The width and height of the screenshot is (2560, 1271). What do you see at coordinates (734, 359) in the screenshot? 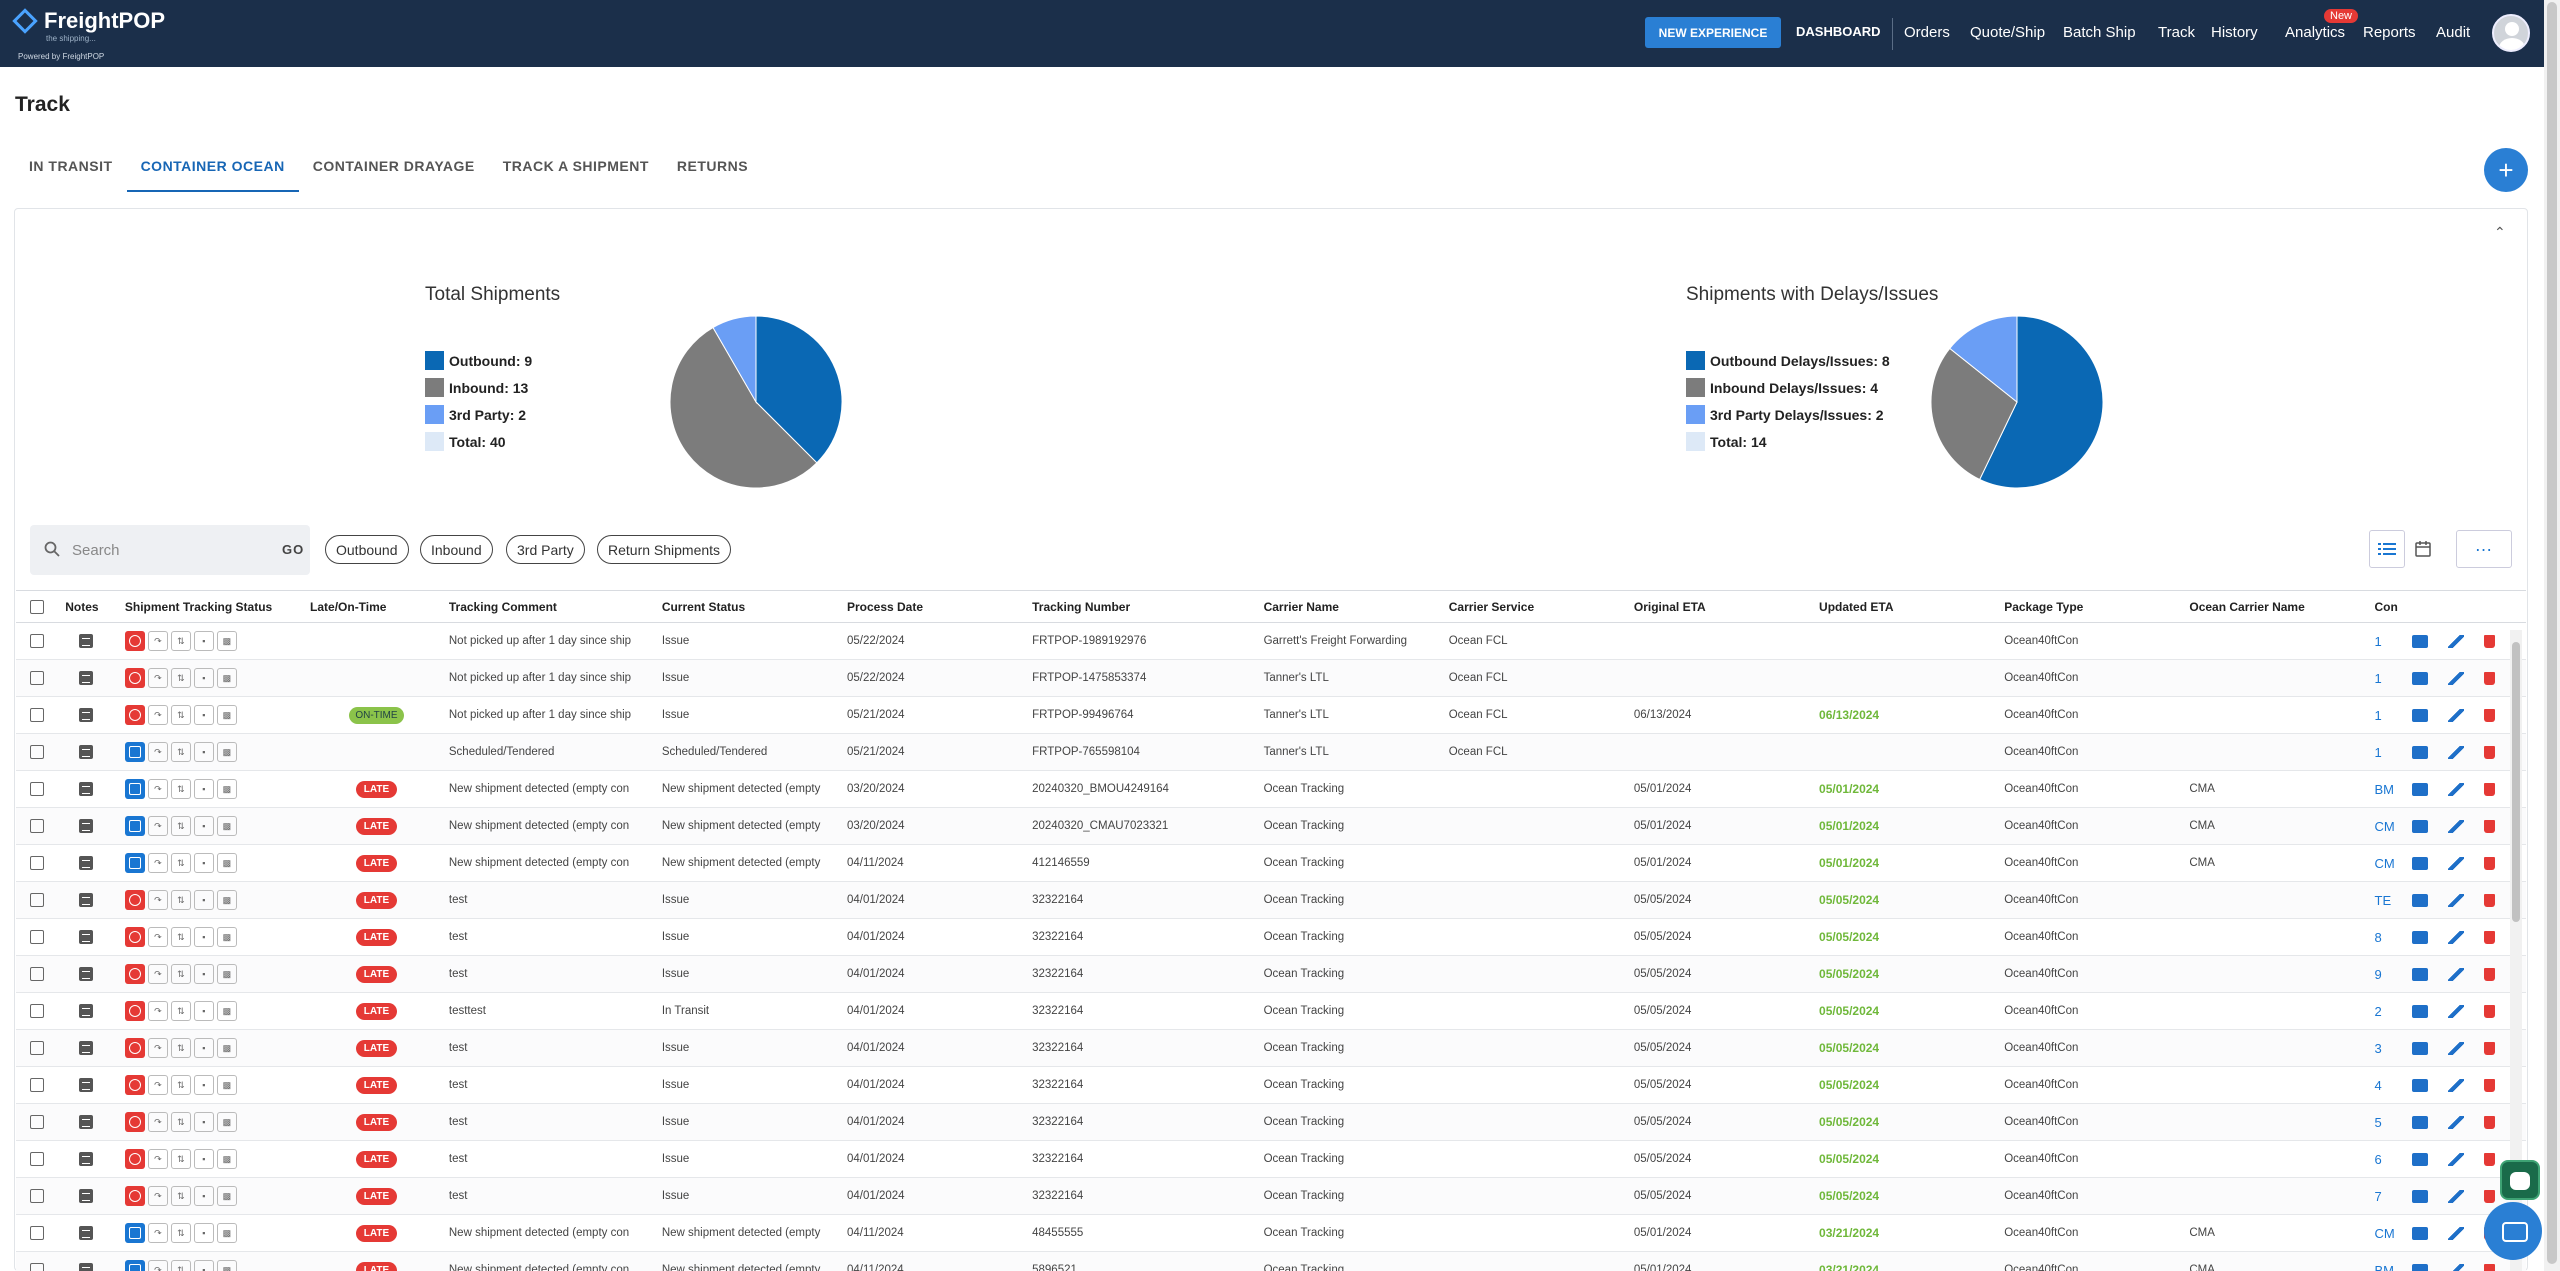
I see `pie-slice-3rd-party` at bounding box center [734, 359].